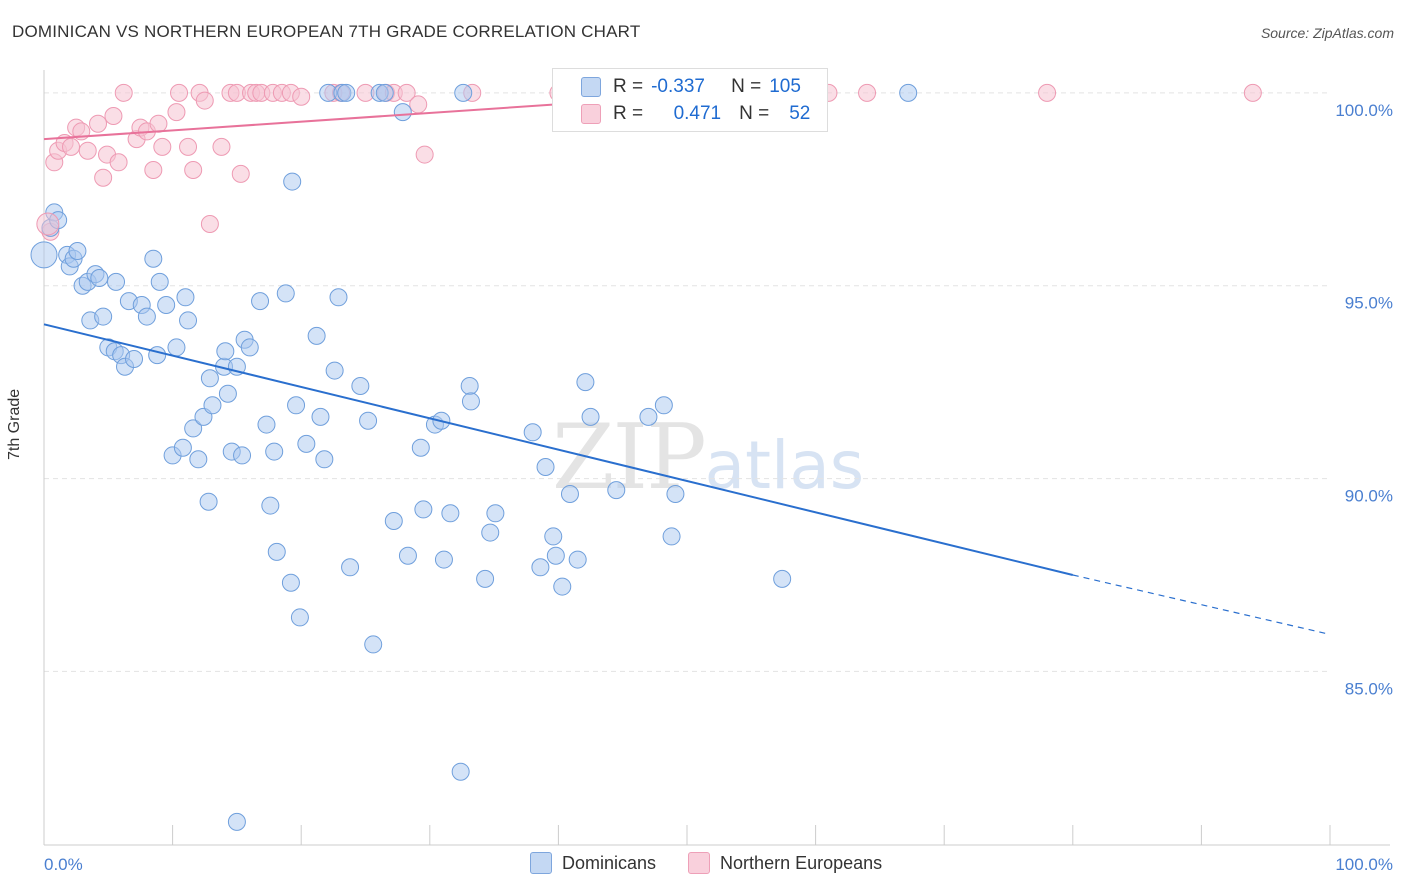 The image size is (1406, 892). I want to click on legend-item-northern-europeans: Northern Europeans, so click(785, 863).